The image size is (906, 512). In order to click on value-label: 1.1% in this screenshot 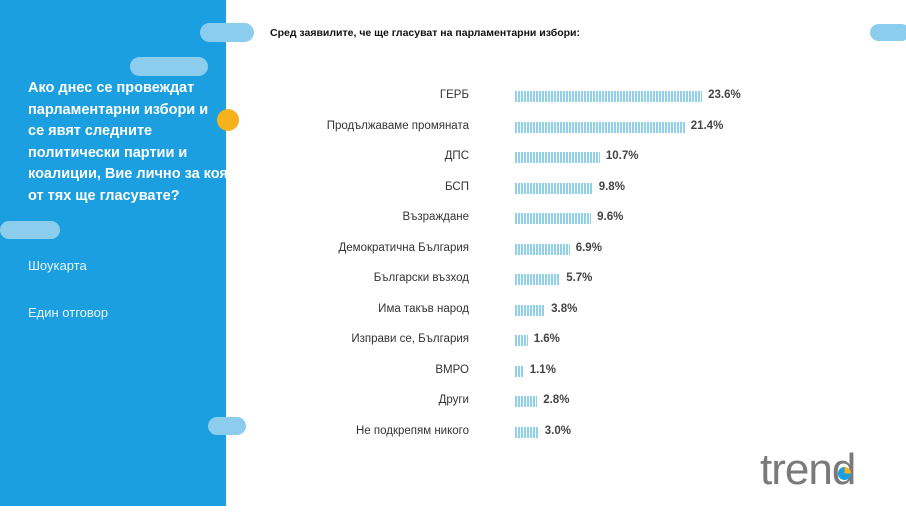, I will do `click(542, 369)`.